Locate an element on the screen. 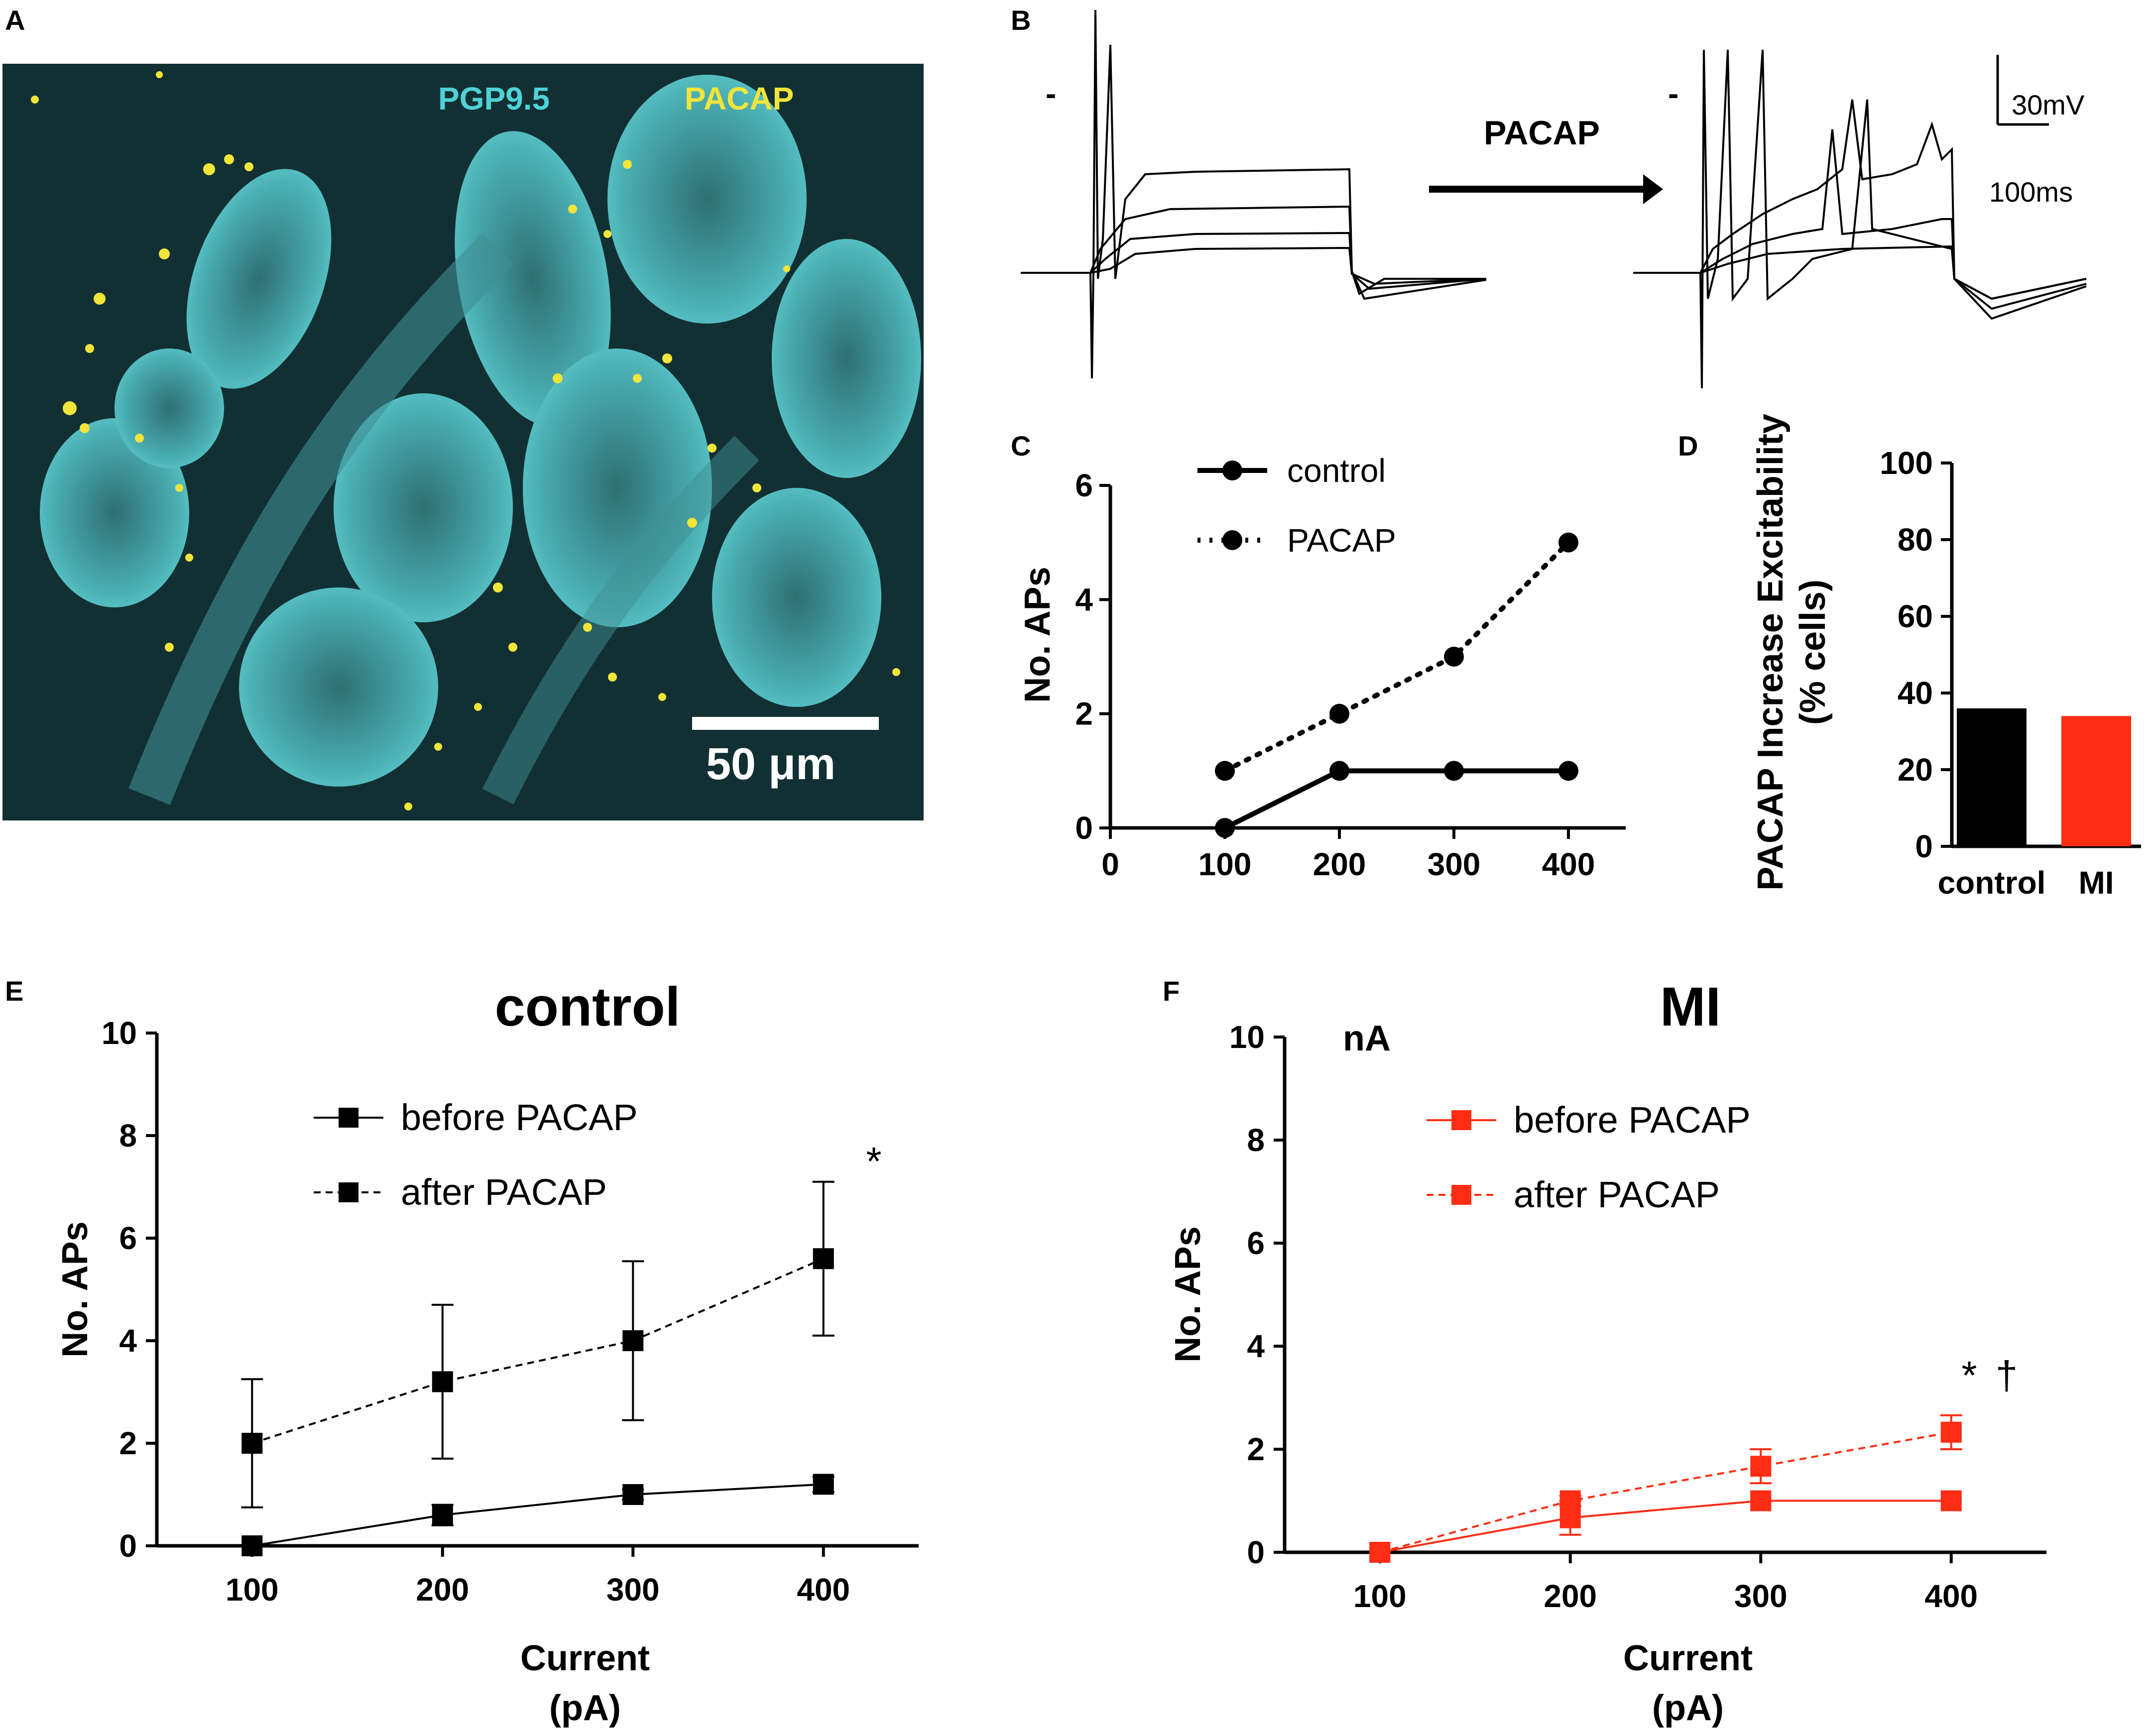 Image resolution: width=2149 pixels, height=1736 pixels. panel-c-letter: C is located at coordinates (1021, 446).